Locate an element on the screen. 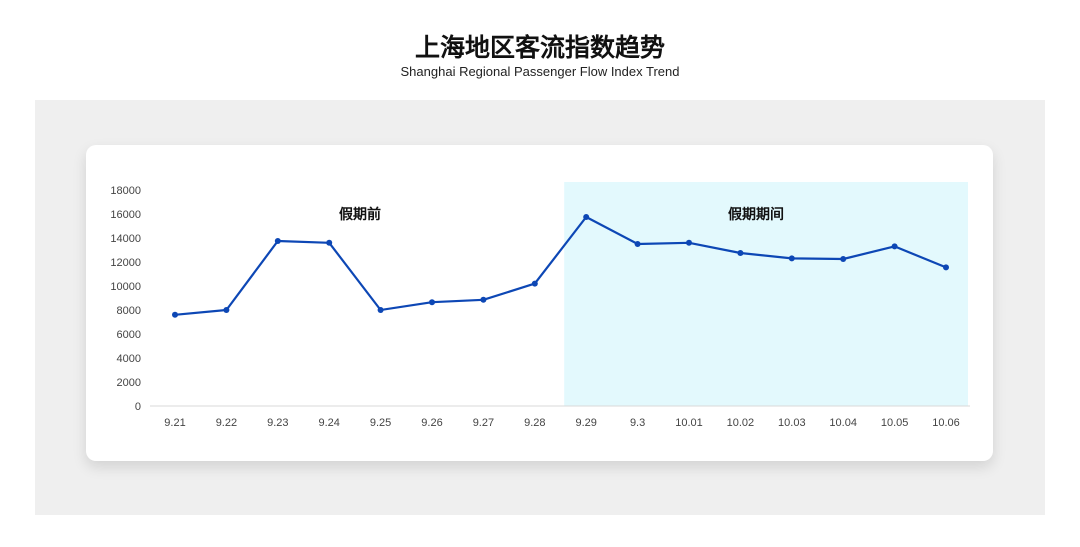  y-tick-label: 12000 is located at coordinates (125, 263).